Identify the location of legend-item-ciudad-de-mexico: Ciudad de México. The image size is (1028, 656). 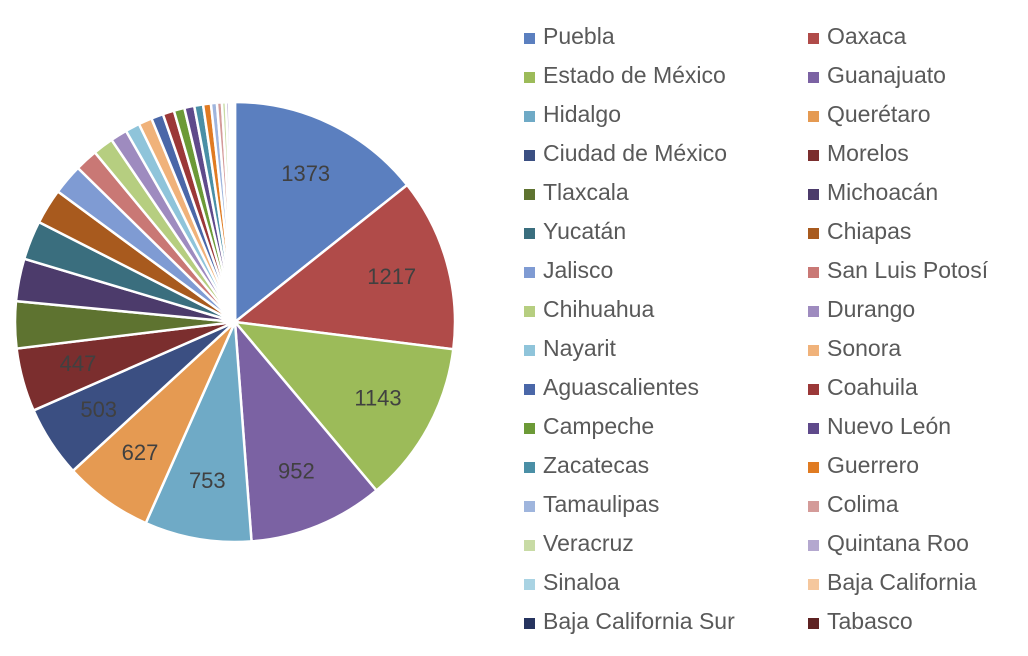
(625, 153).